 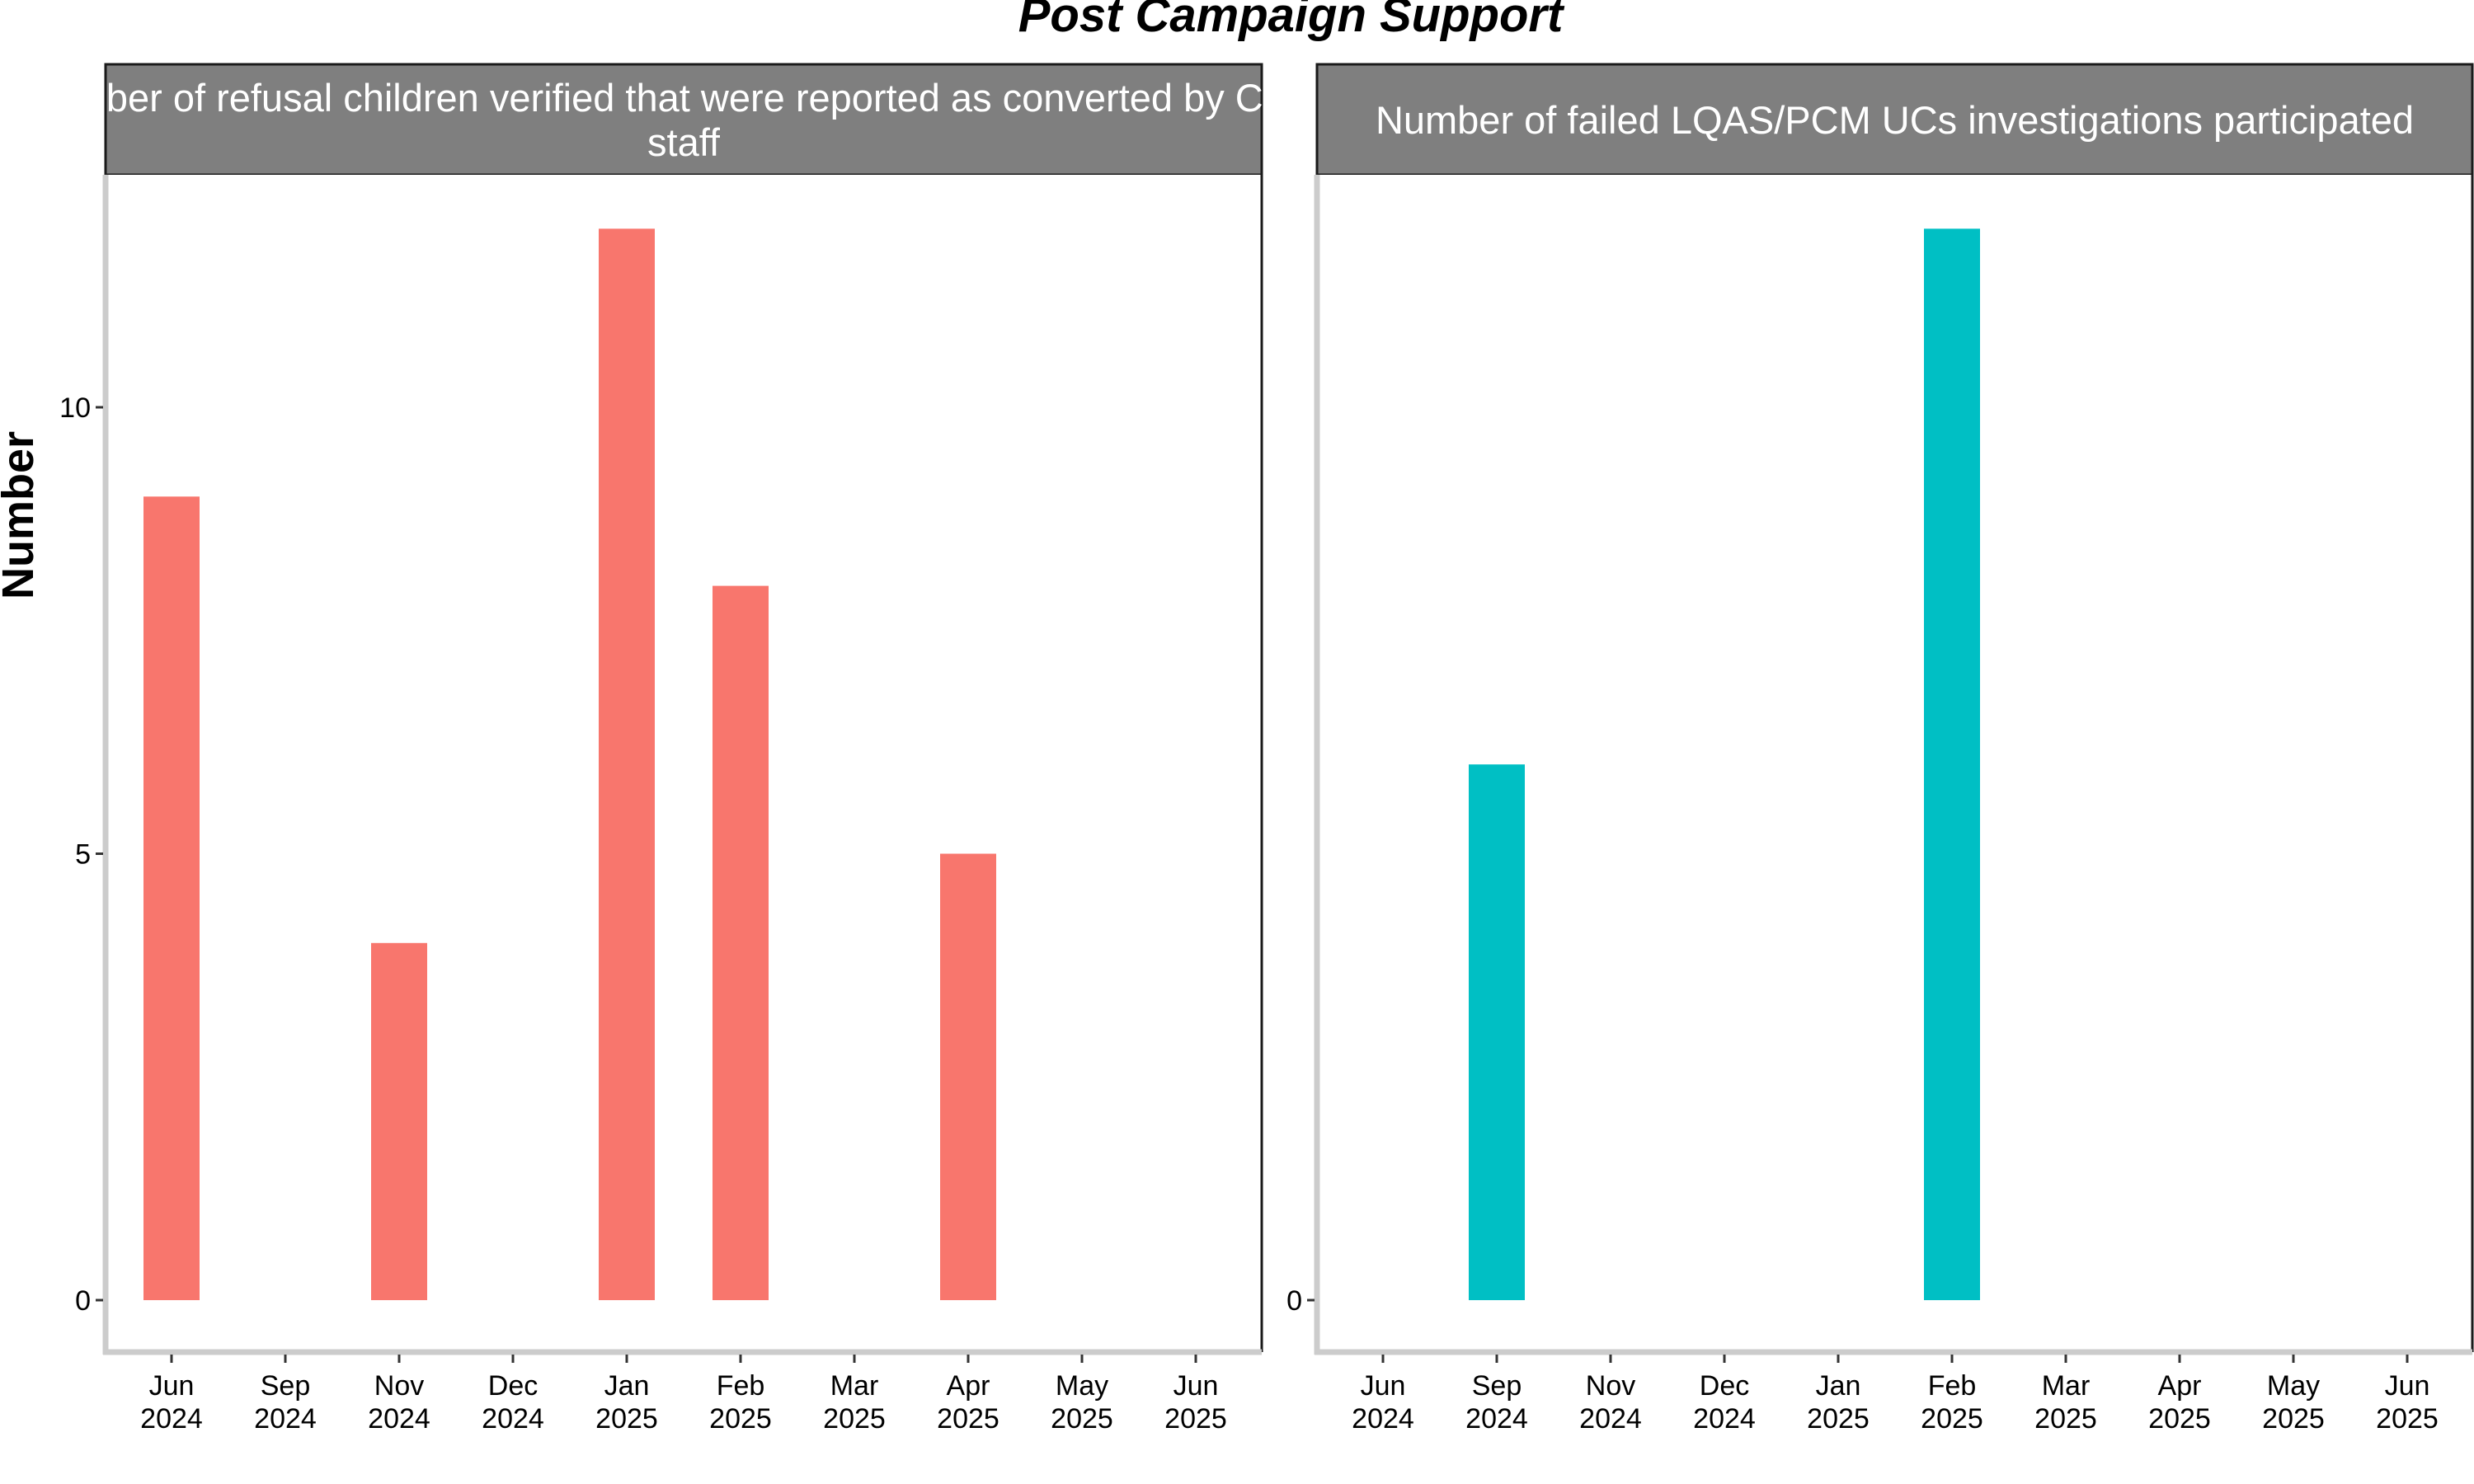 I want to click on facet-strip, so click(x=683, y=120).